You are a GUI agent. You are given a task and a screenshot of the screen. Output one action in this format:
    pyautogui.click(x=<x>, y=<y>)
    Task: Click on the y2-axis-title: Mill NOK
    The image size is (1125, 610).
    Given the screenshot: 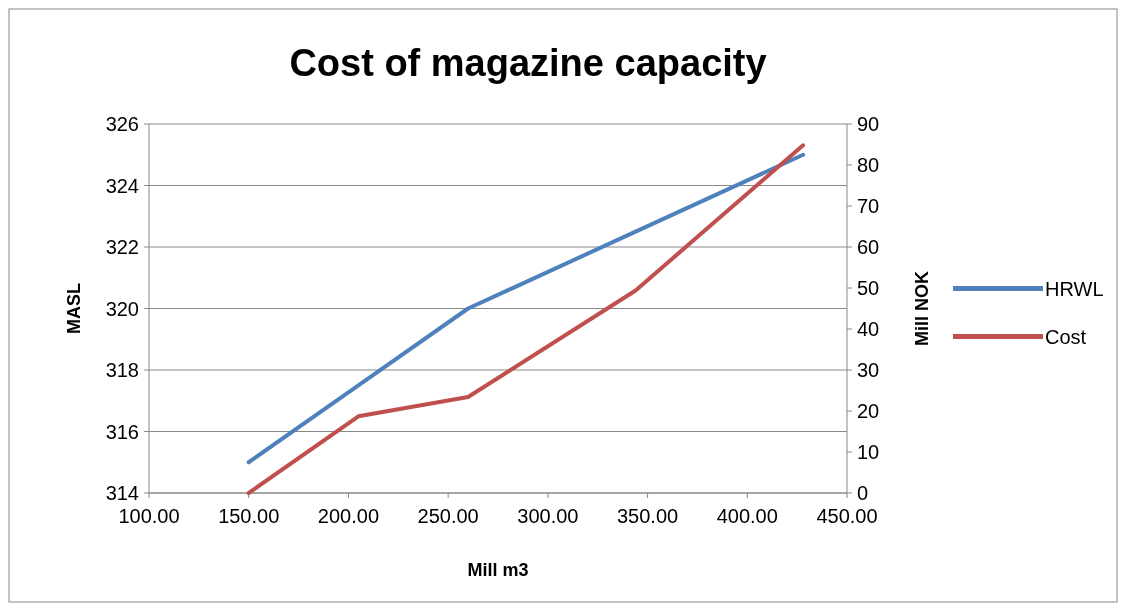 What is the action you would take?
    pyautogui.click(x=922, y=308)
    